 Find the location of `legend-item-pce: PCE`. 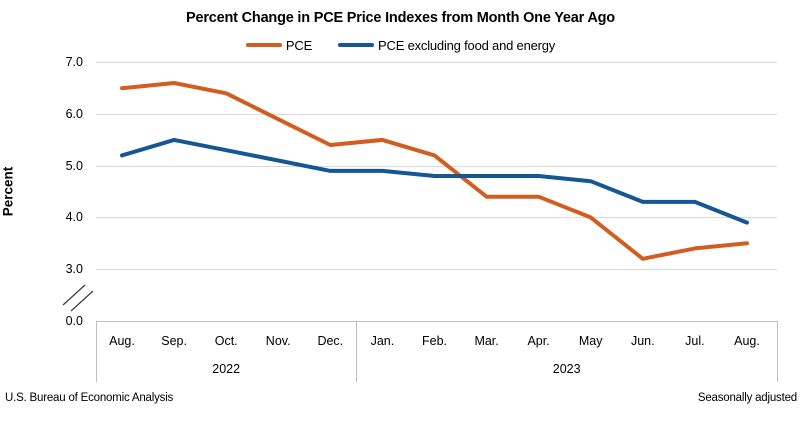

legend-item-pce: PCE is located at coordinates (279, 45).